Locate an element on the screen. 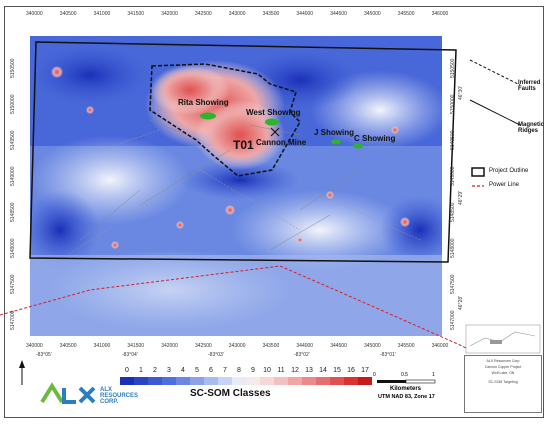 The image size is (550, 425). longitude-label: -83°01' is located at coordinates (388, 355).